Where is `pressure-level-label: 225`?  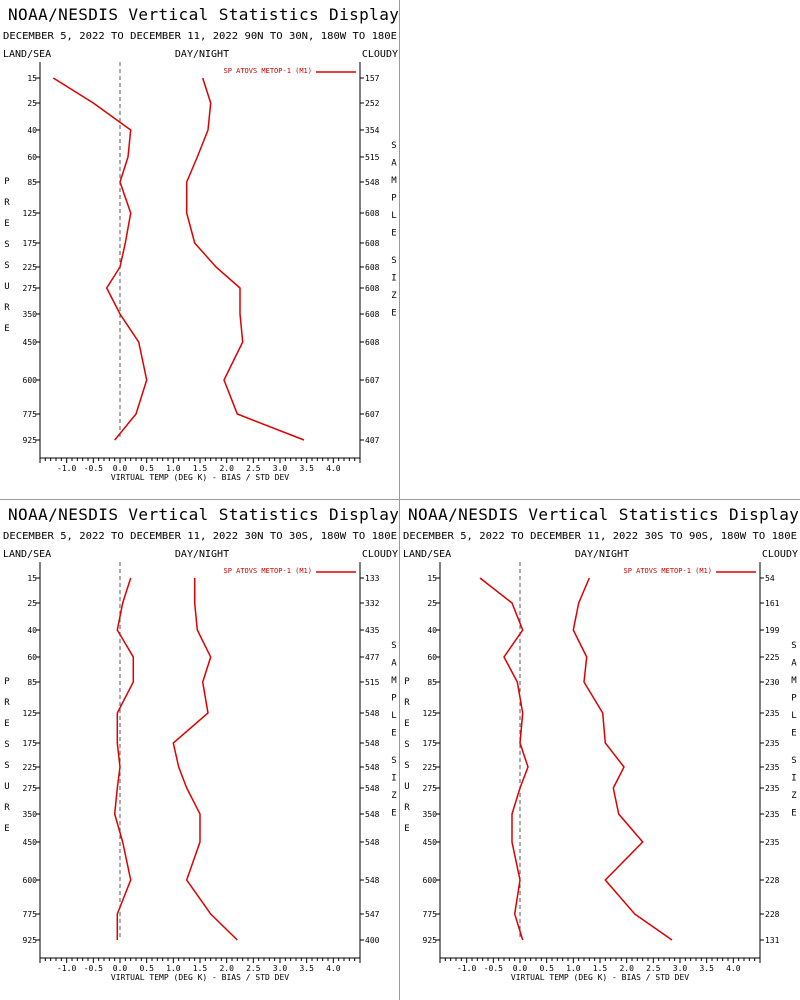
pressure-level-label: 225 is located at coordinates (30, 767).